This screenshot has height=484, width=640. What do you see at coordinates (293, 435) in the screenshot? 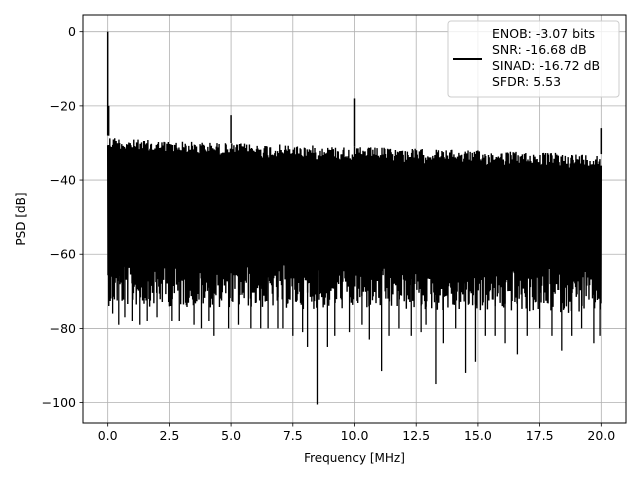
I see `x-tick-label: 7.5` at bounding box center [293, 435].